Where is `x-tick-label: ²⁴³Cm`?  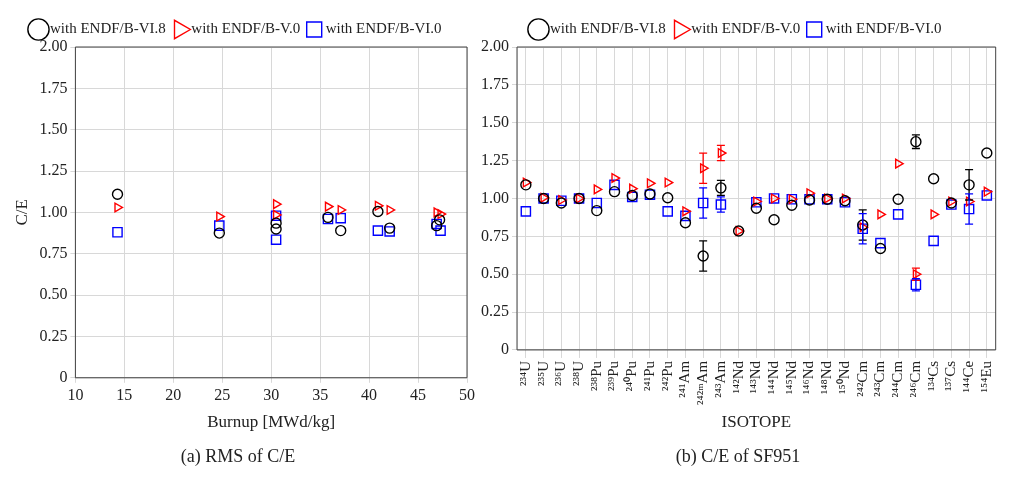 x-tick-label: ²⁴³Cm is located at coordinates (879, 378).